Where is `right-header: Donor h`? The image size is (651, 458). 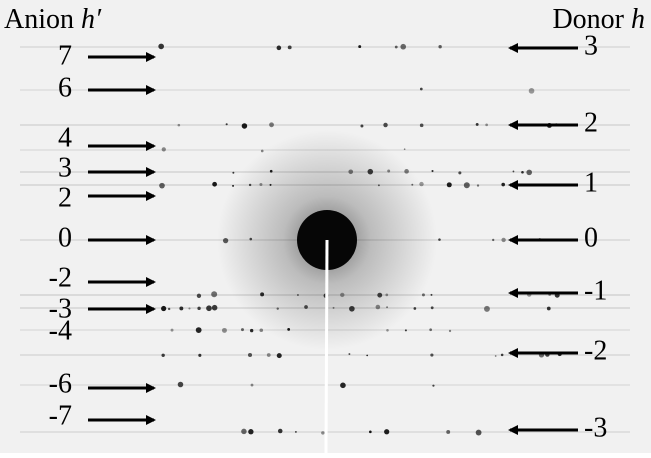
right-header: Donor h is located at coordinates (598, 19).